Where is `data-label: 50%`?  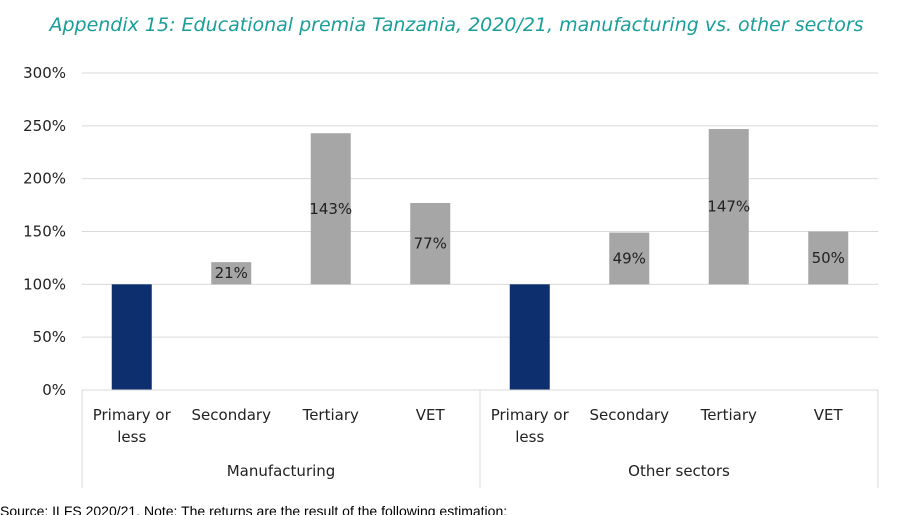 data-label: 50% is located at coordinates (828, 258).